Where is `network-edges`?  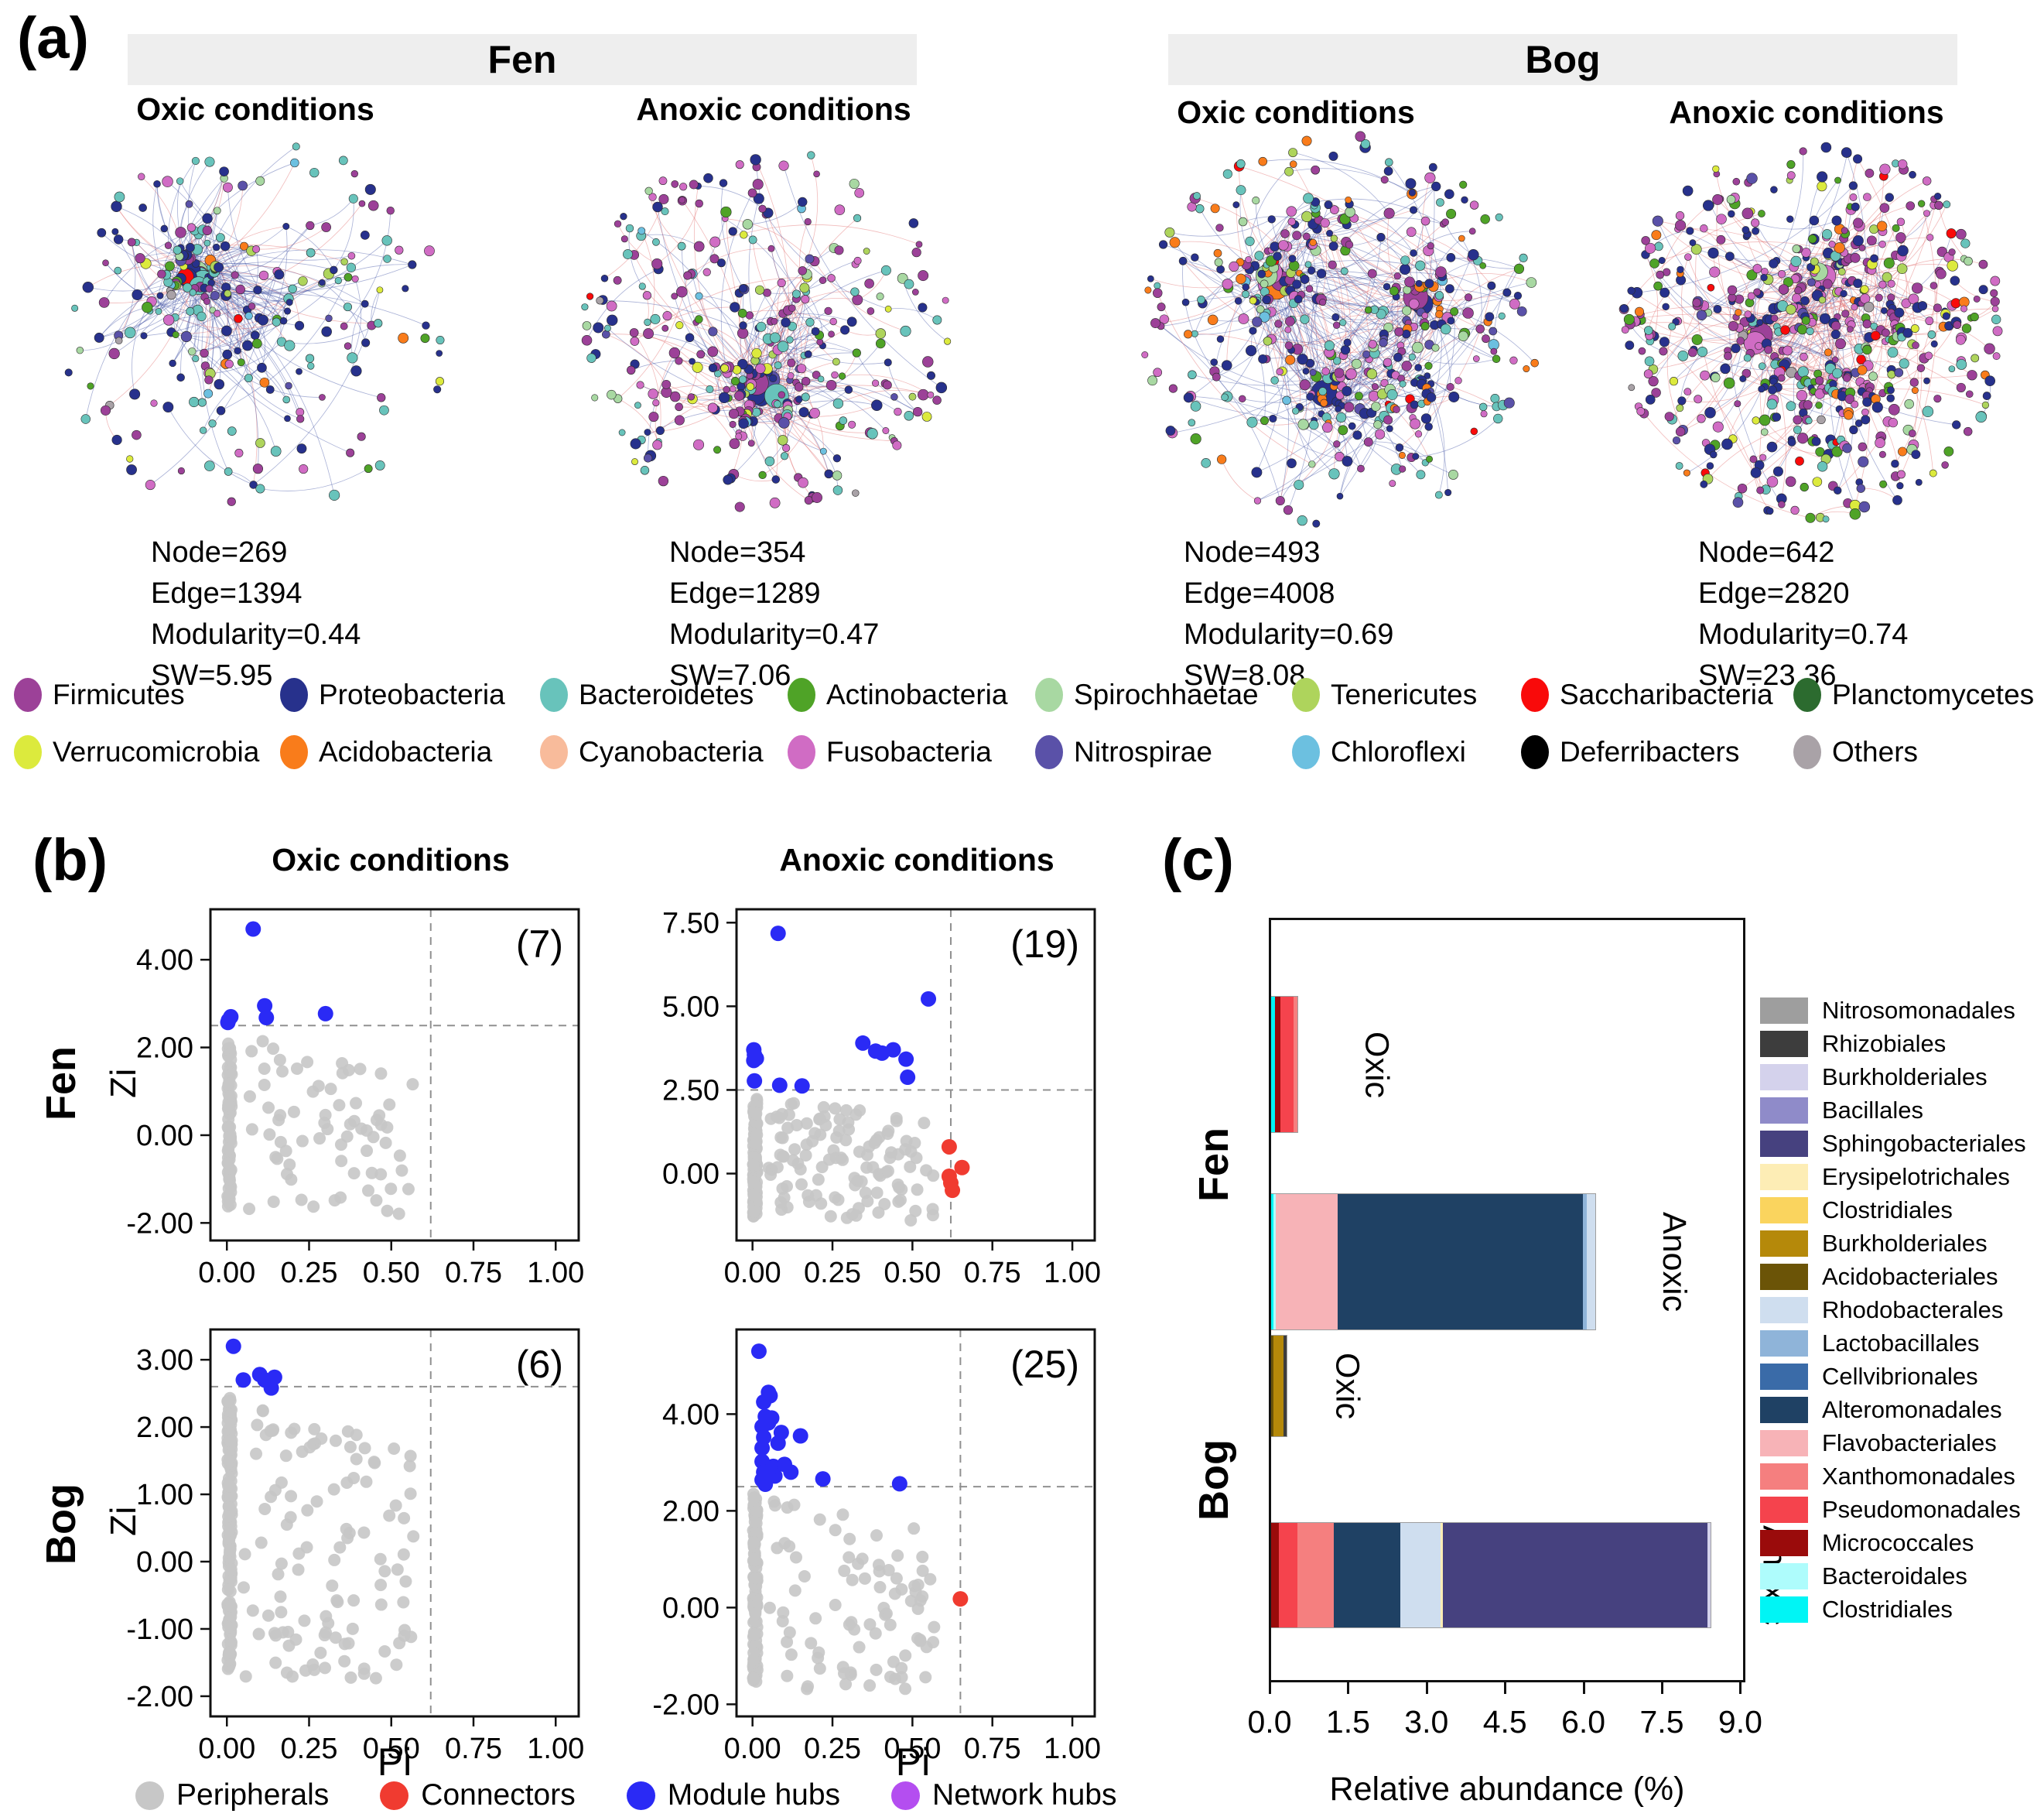 network-edges is located at coordinates (253, 320).